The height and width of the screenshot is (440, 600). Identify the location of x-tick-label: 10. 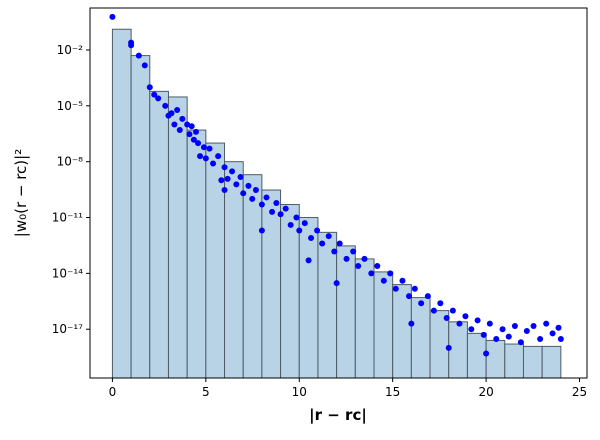
(299, 392).